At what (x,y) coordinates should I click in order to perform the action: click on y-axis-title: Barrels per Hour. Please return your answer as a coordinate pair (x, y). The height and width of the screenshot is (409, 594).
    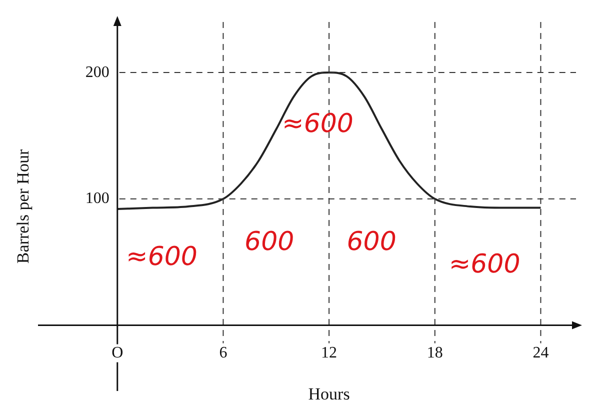
    Looking at the image, I should click on (22, 206).